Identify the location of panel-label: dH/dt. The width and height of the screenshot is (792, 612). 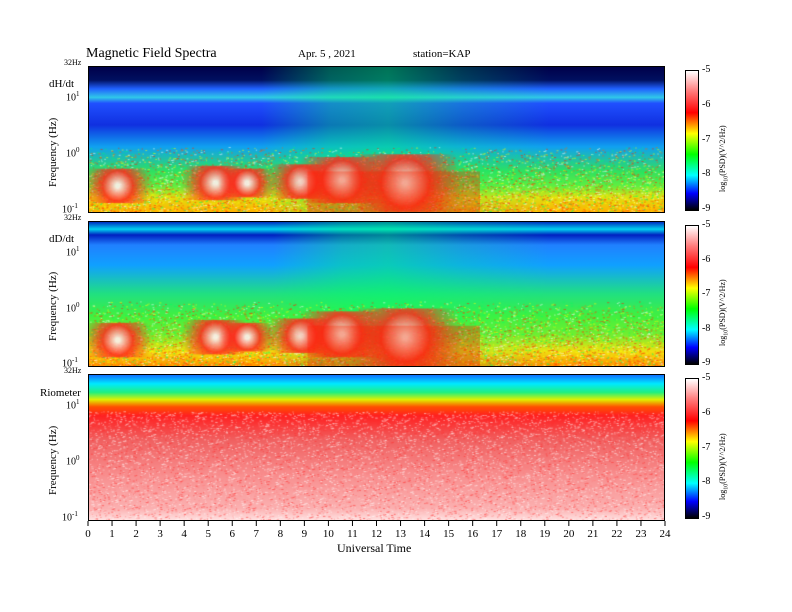
(62, 84).